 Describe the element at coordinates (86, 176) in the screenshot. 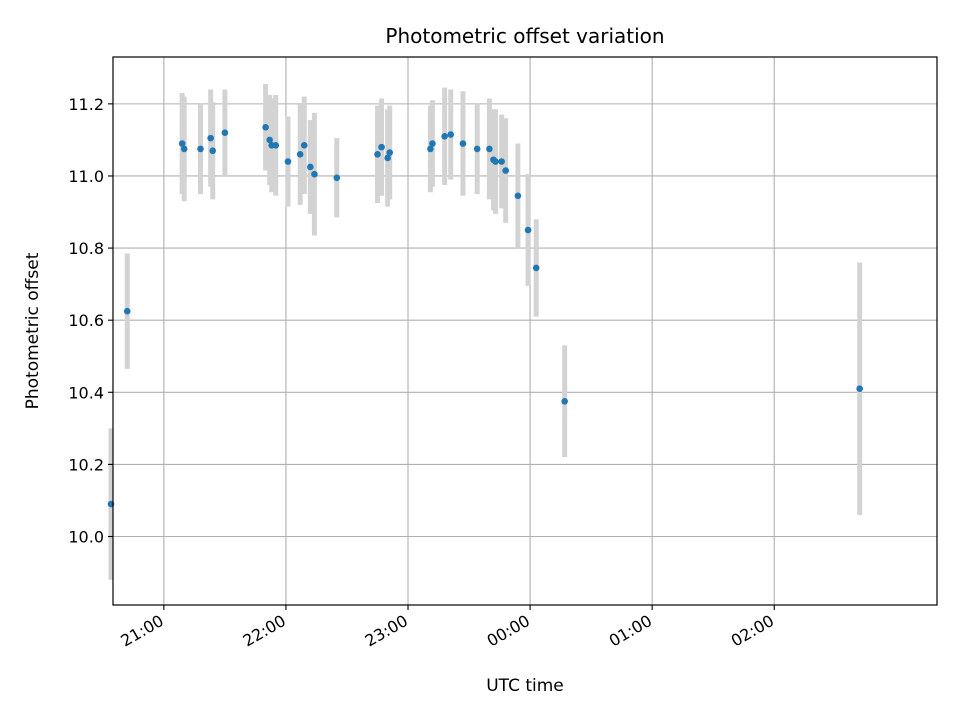

I see `y-tick-label: 11.0` at that location.